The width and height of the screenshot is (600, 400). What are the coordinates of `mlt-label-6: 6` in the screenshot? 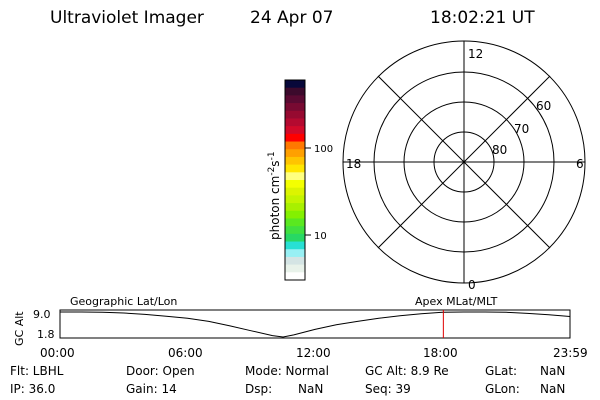 It's located at (580, 164).